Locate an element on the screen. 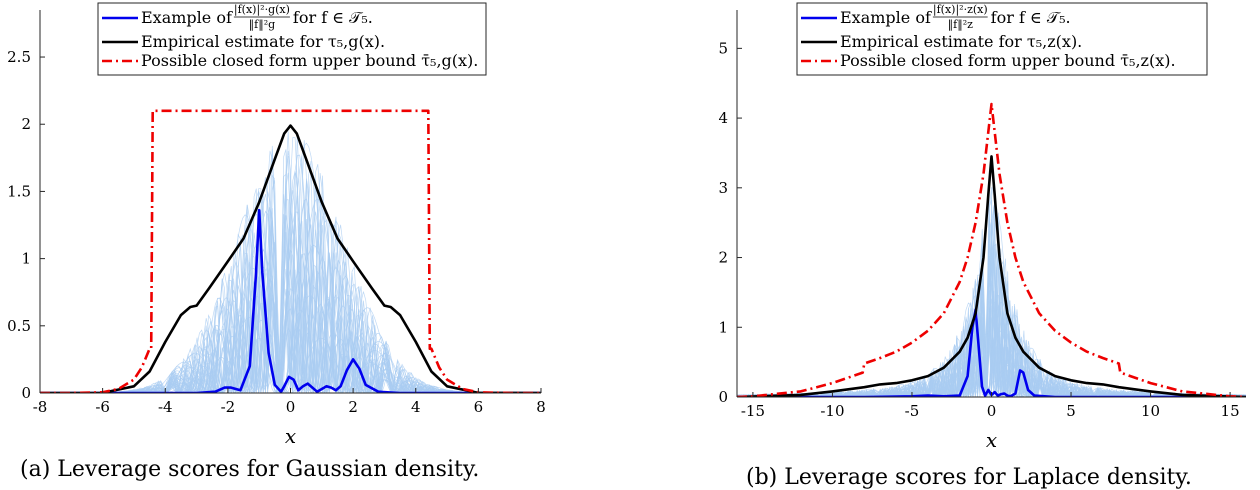 This screenshot has height=490, width=1260. x-tick-label: 6 is located at coordinates (479, 407).